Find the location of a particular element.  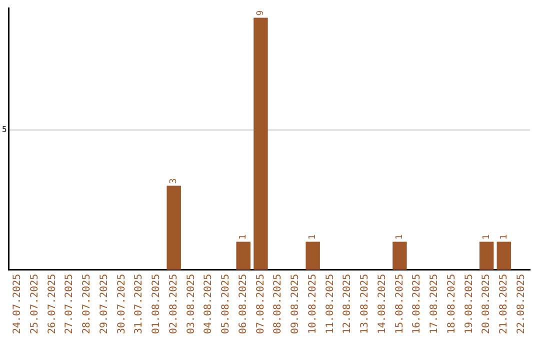

x-tick-label: 03.08.2025 is located at coordinates (191, 304).